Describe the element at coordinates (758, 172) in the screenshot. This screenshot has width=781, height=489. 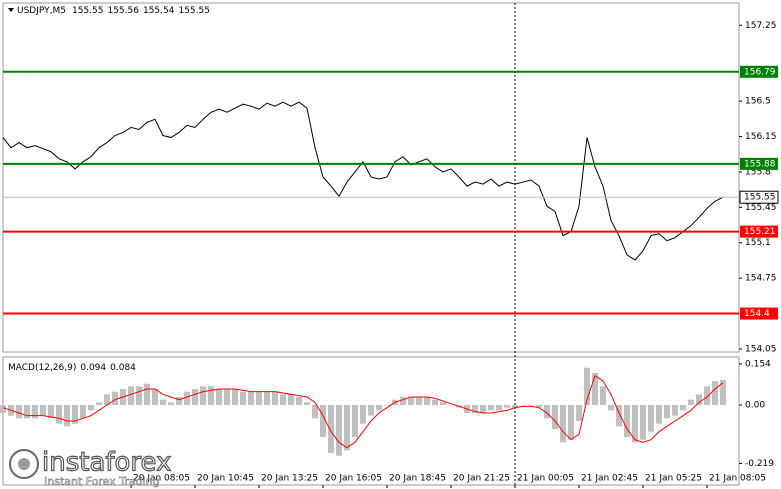
I see `y-tick-label: 155.8` at that location.